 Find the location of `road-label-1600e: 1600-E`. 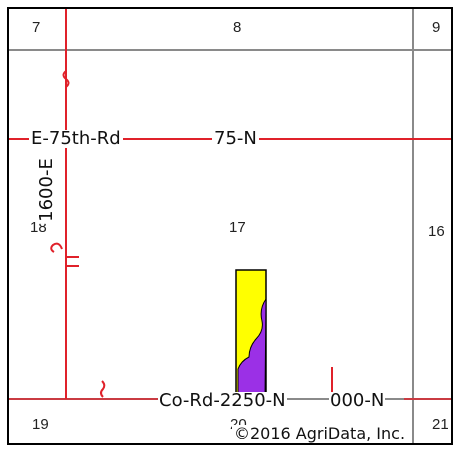

road-label-1600e: 1600-E is located at coordinates (46, 190).